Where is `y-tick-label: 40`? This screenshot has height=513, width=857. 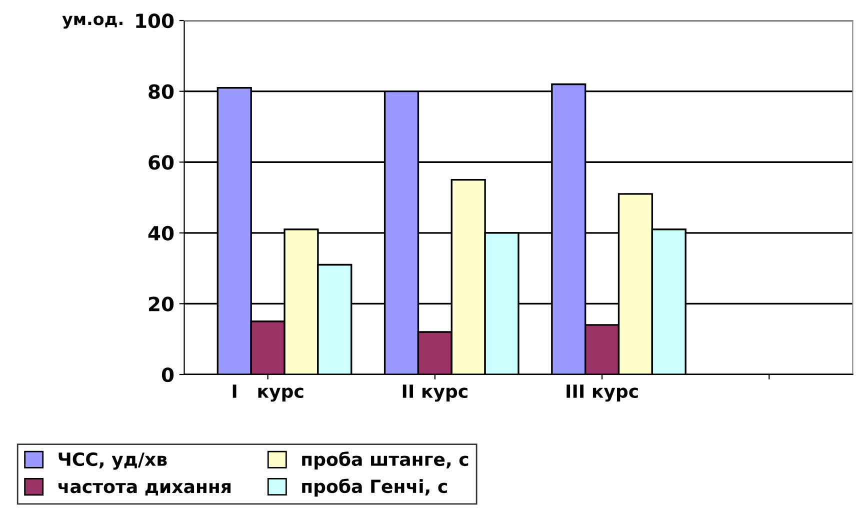
y-tick-label: 40 is located at coordinates (161, 233).